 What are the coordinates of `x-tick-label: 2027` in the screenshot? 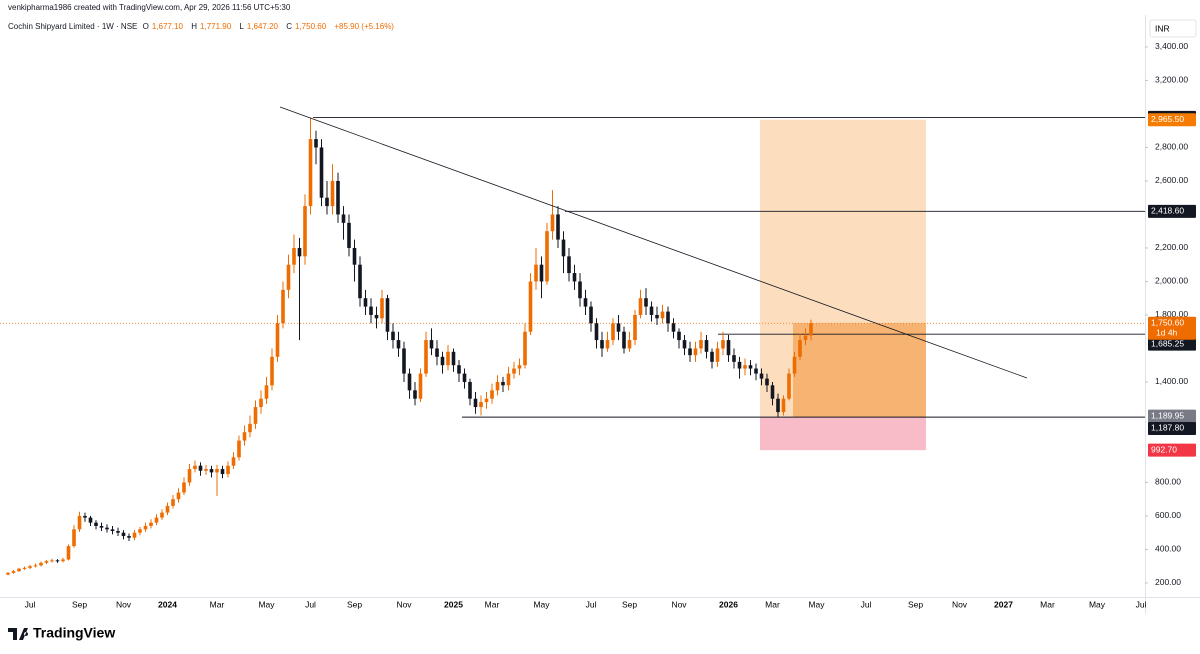 It's located at (1003, 604).